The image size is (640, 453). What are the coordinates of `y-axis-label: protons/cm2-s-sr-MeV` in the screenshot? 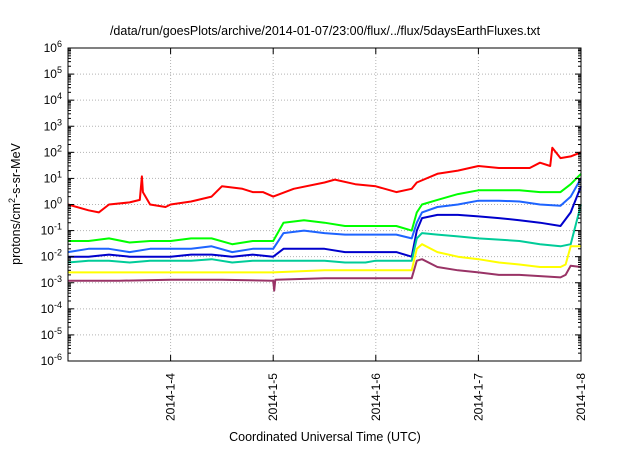 It's located at (15, 203).